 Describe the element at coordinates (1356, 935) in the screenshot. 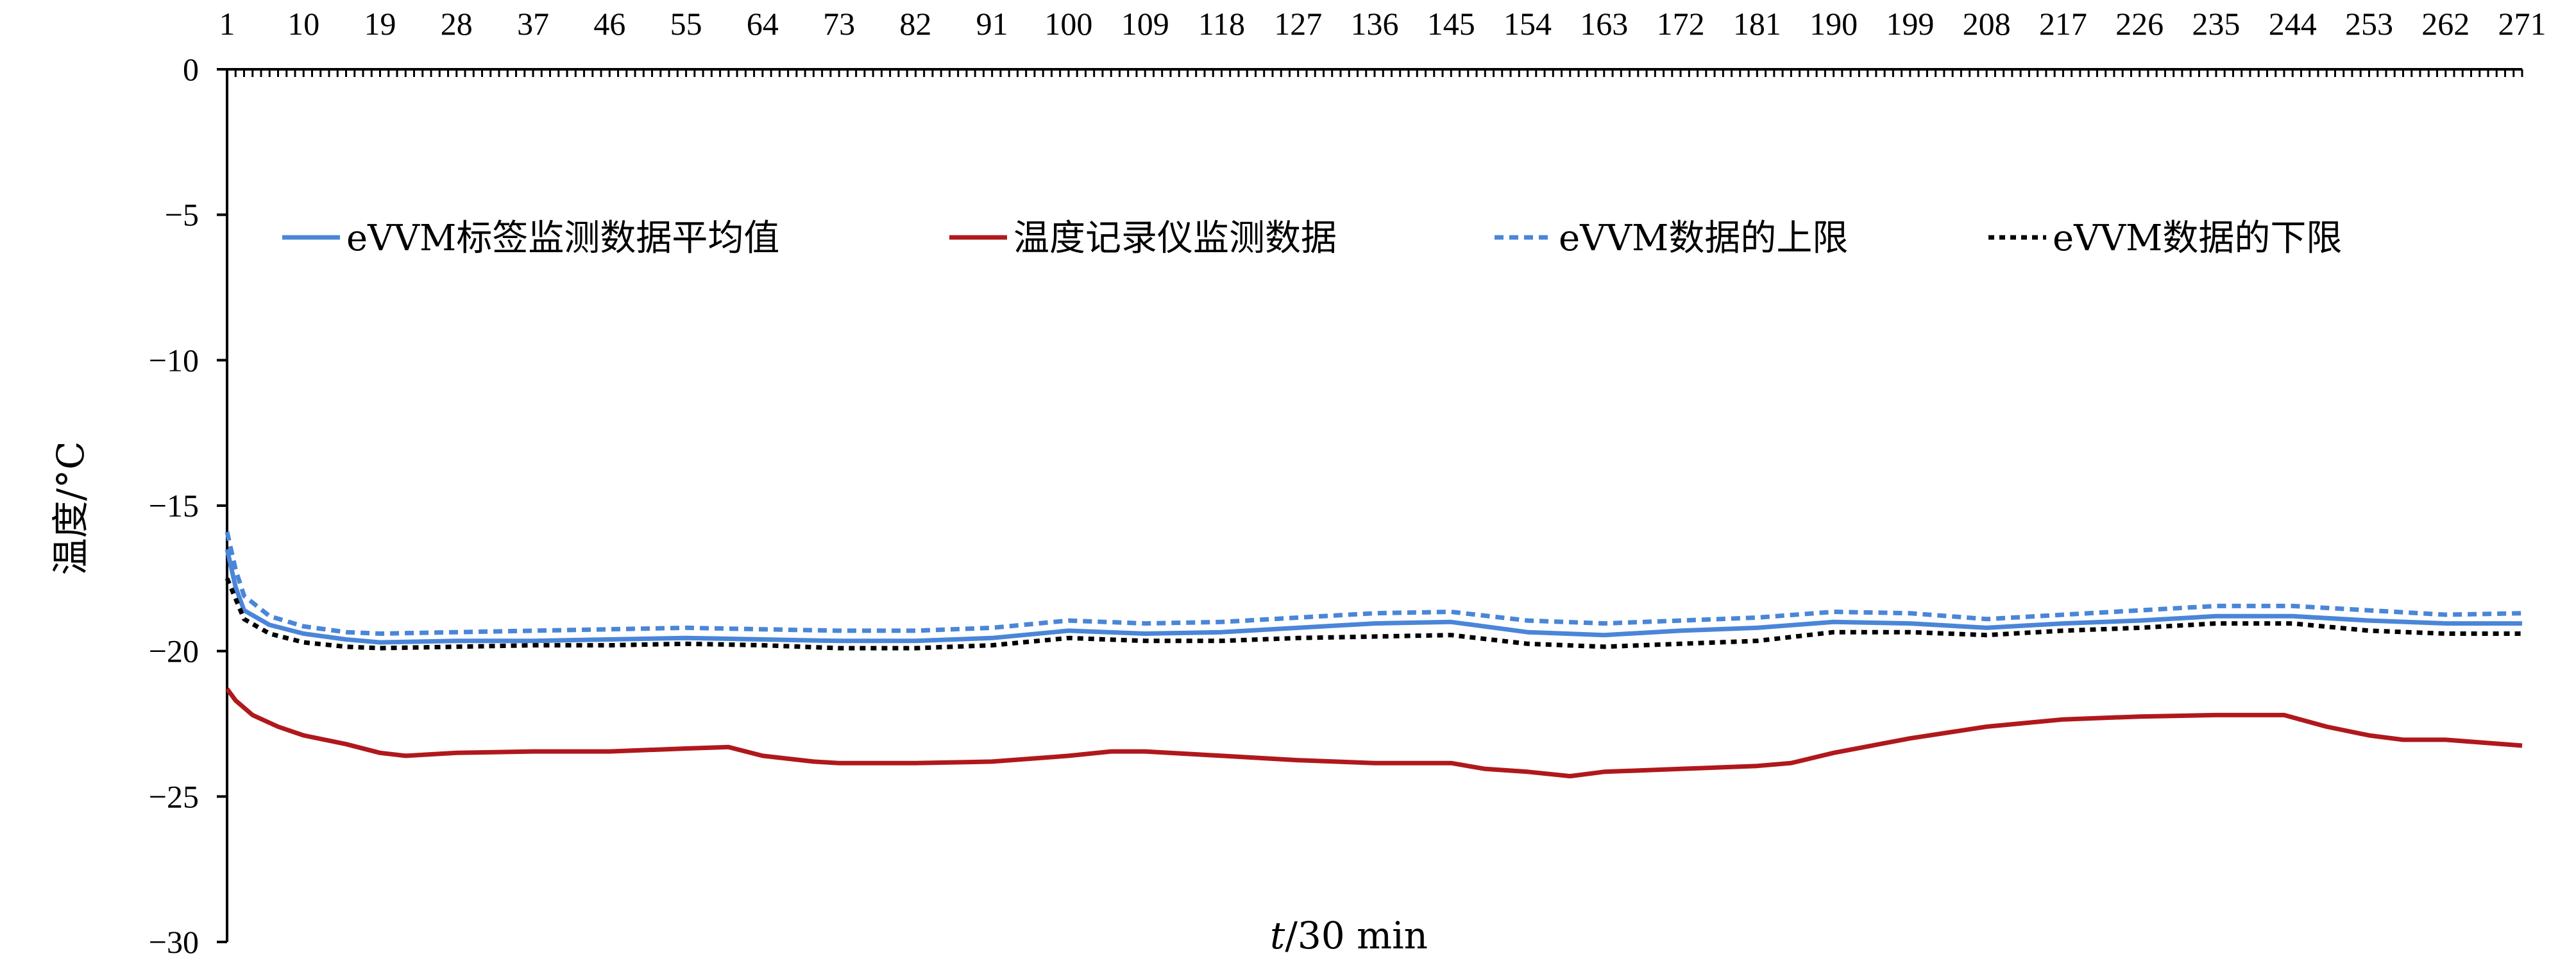

I see `x-axis-title-unit: /30 min` at that location.